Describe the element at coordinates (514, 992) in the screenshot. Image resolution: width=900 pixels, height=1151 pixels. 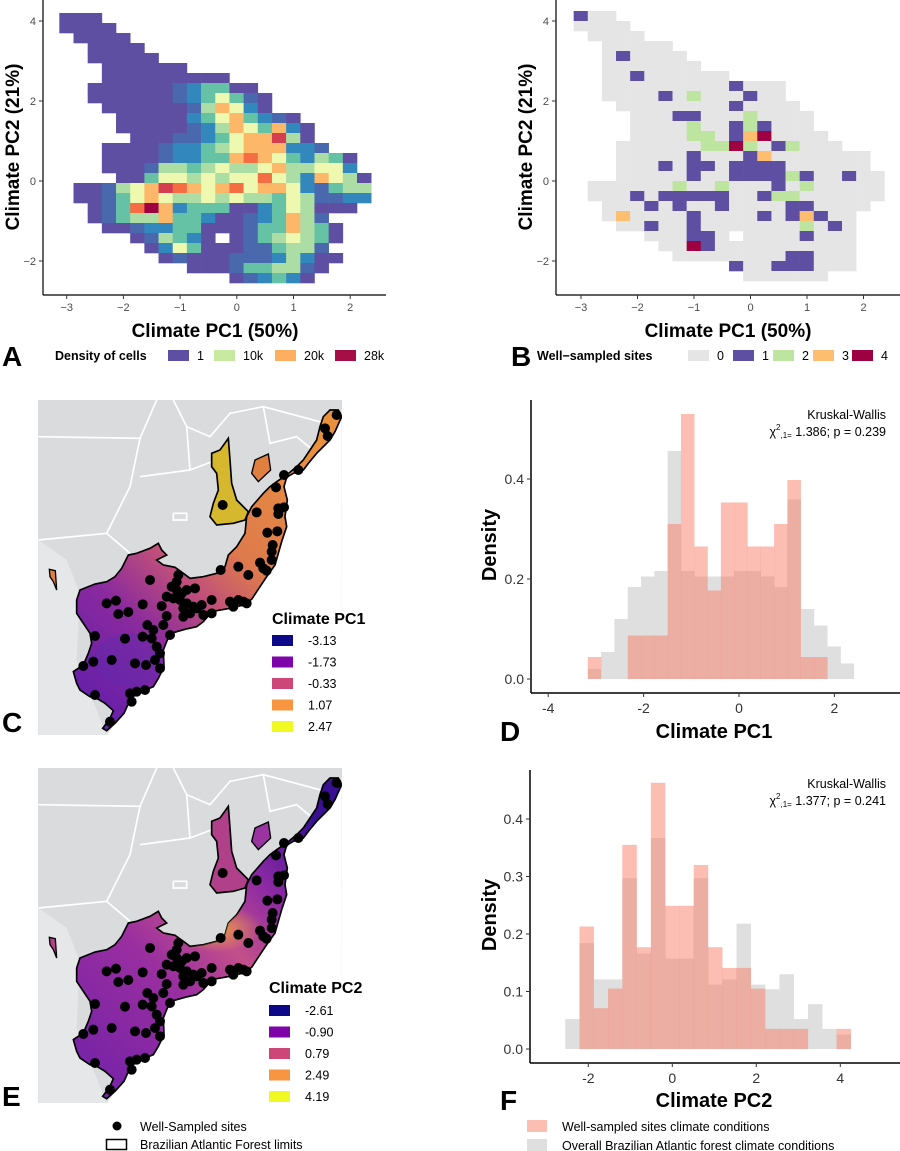
I see `y-tick-label: 0.1` at that location.